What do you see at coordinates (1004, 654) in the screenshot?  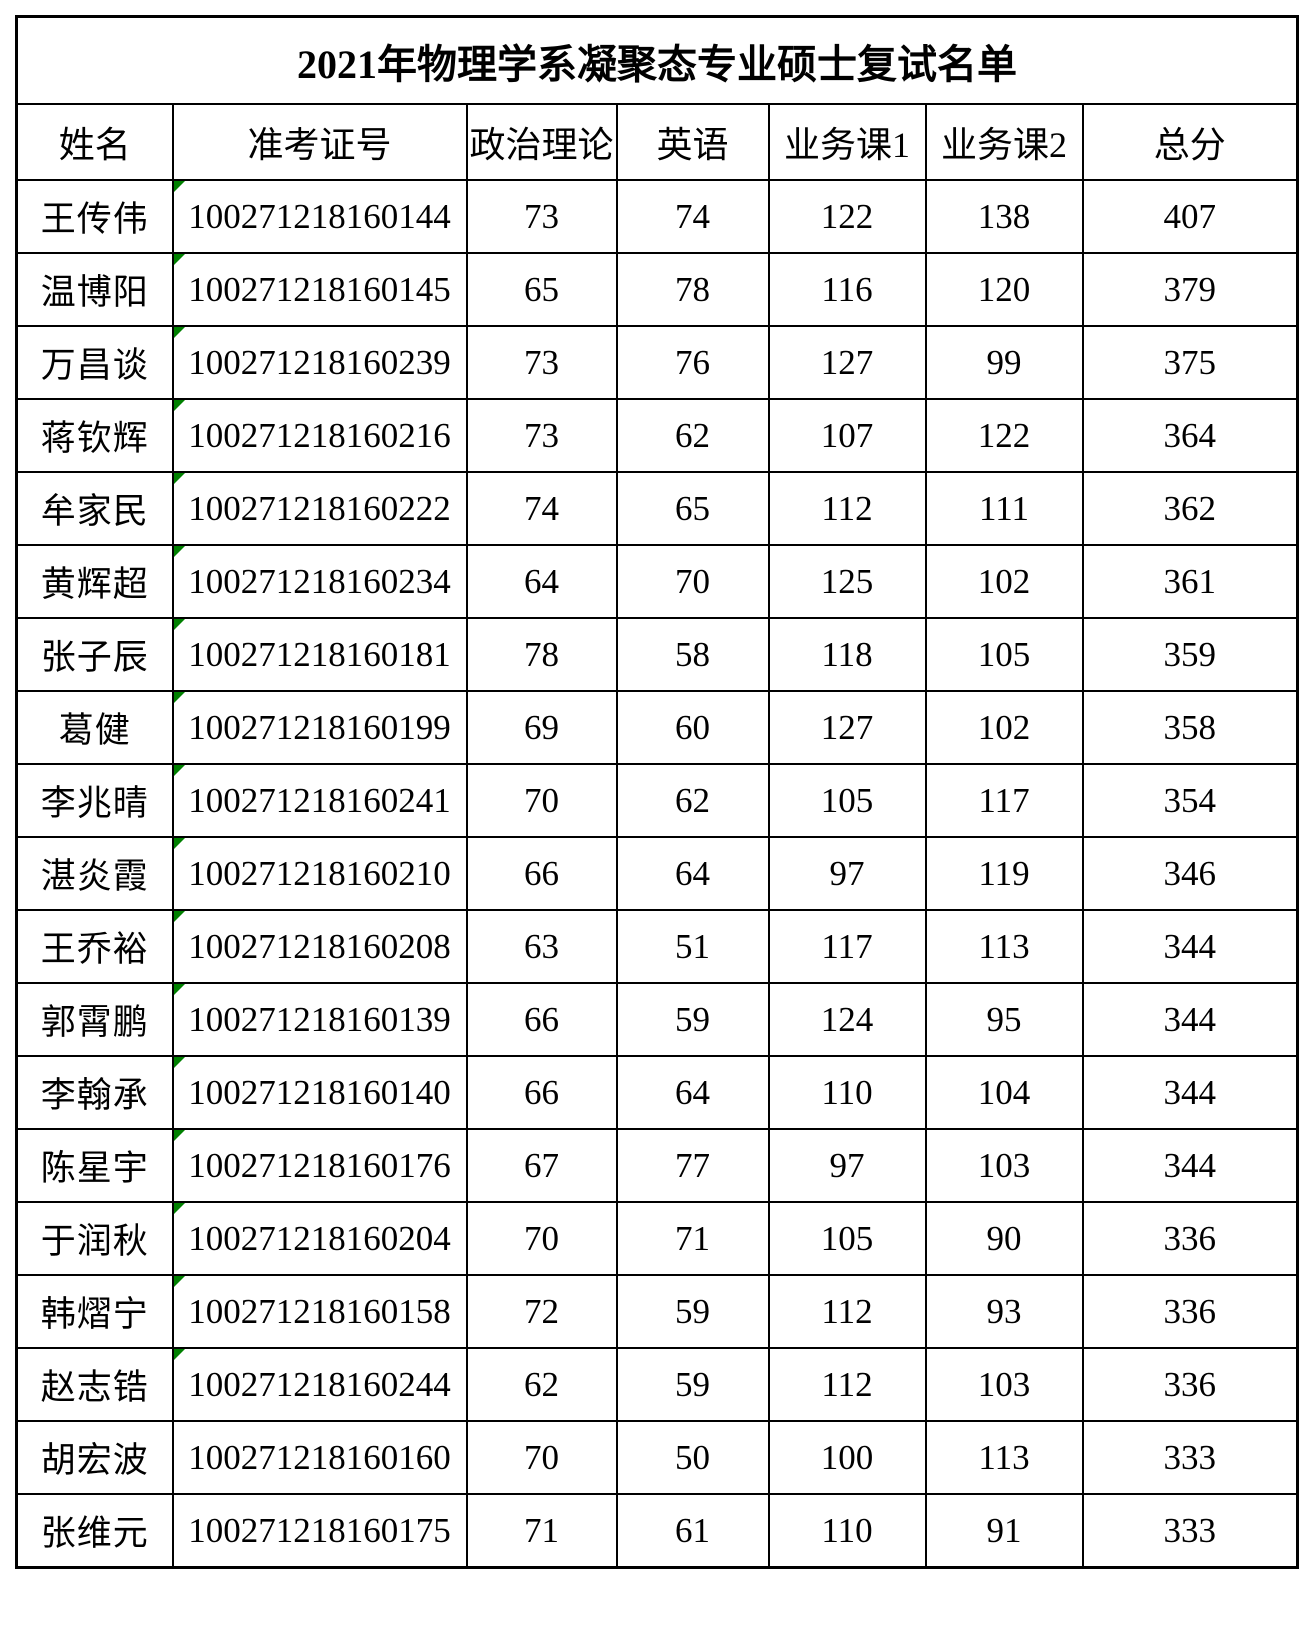 I see `cell-major2-score: 105` at bounding box center [1004, 654].